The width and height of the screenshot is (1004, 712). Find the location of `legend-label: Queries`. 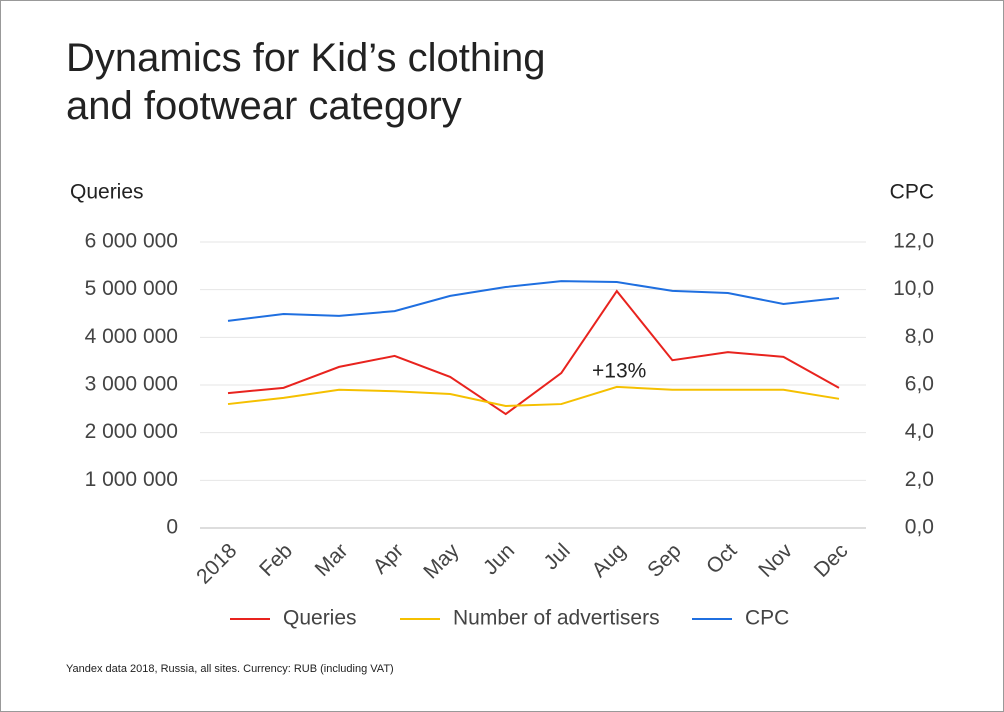

legend-label: Queries is located at coordinates (320, 618).